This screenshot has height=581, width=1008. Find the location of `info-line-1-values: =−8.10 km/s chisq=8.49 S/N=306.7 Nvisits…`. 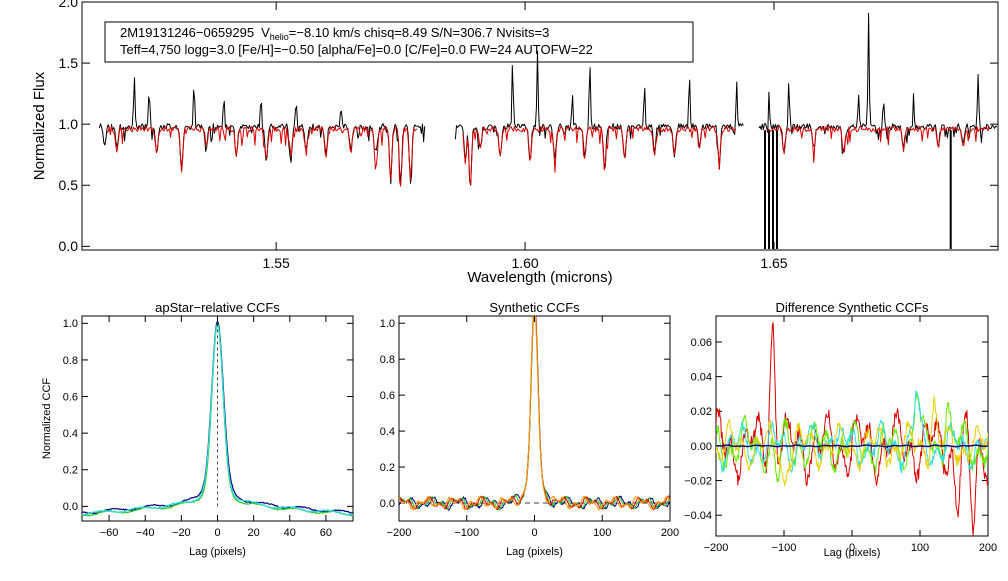

info-line-1-values: =−8.10 km/s chisq=8.49 S/N=306.7 Nvisits… is located at coordinates (419, 32).